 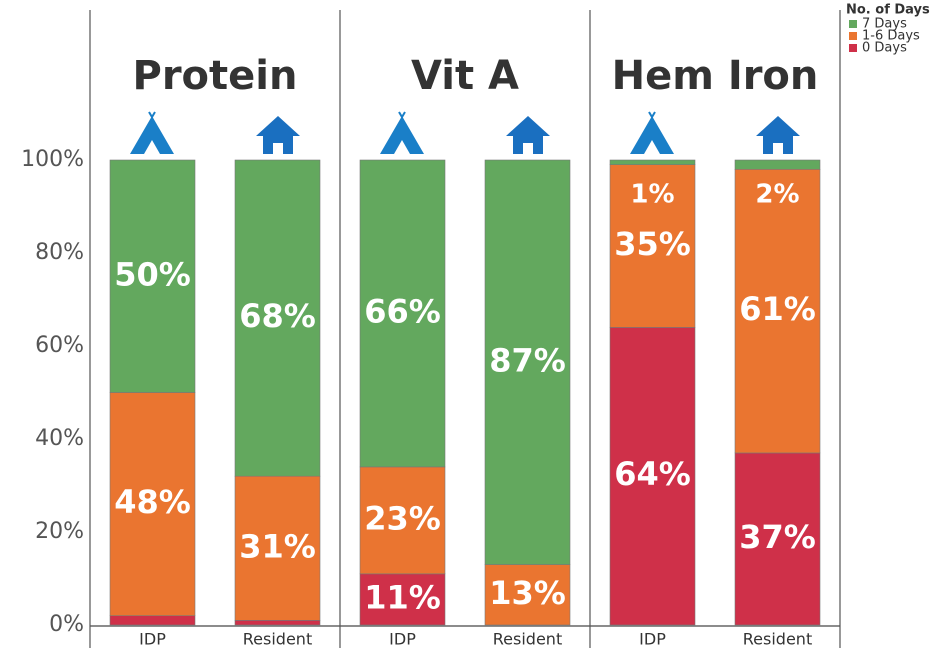 I want to click on value-label: 37%, so click(x=777, y=537).